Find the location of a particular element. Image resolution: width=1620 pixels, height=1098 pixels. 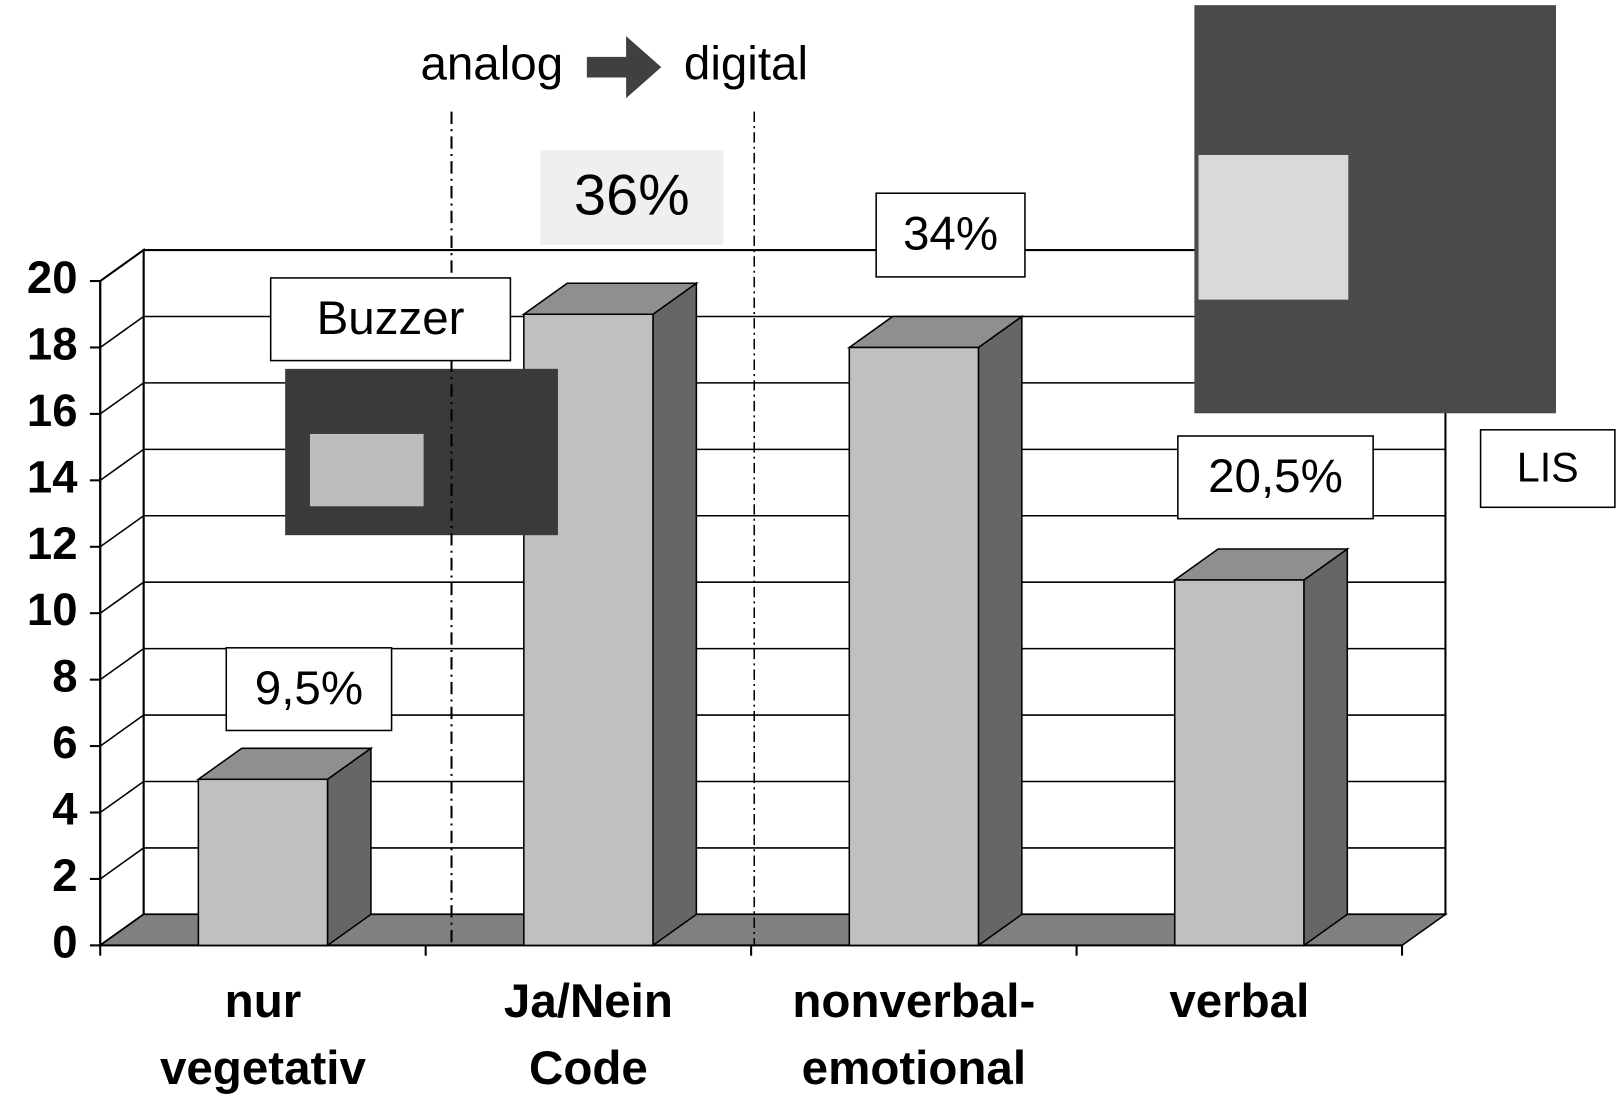

x-tick-label: vegetativ is located at coordinates (263, 1068).